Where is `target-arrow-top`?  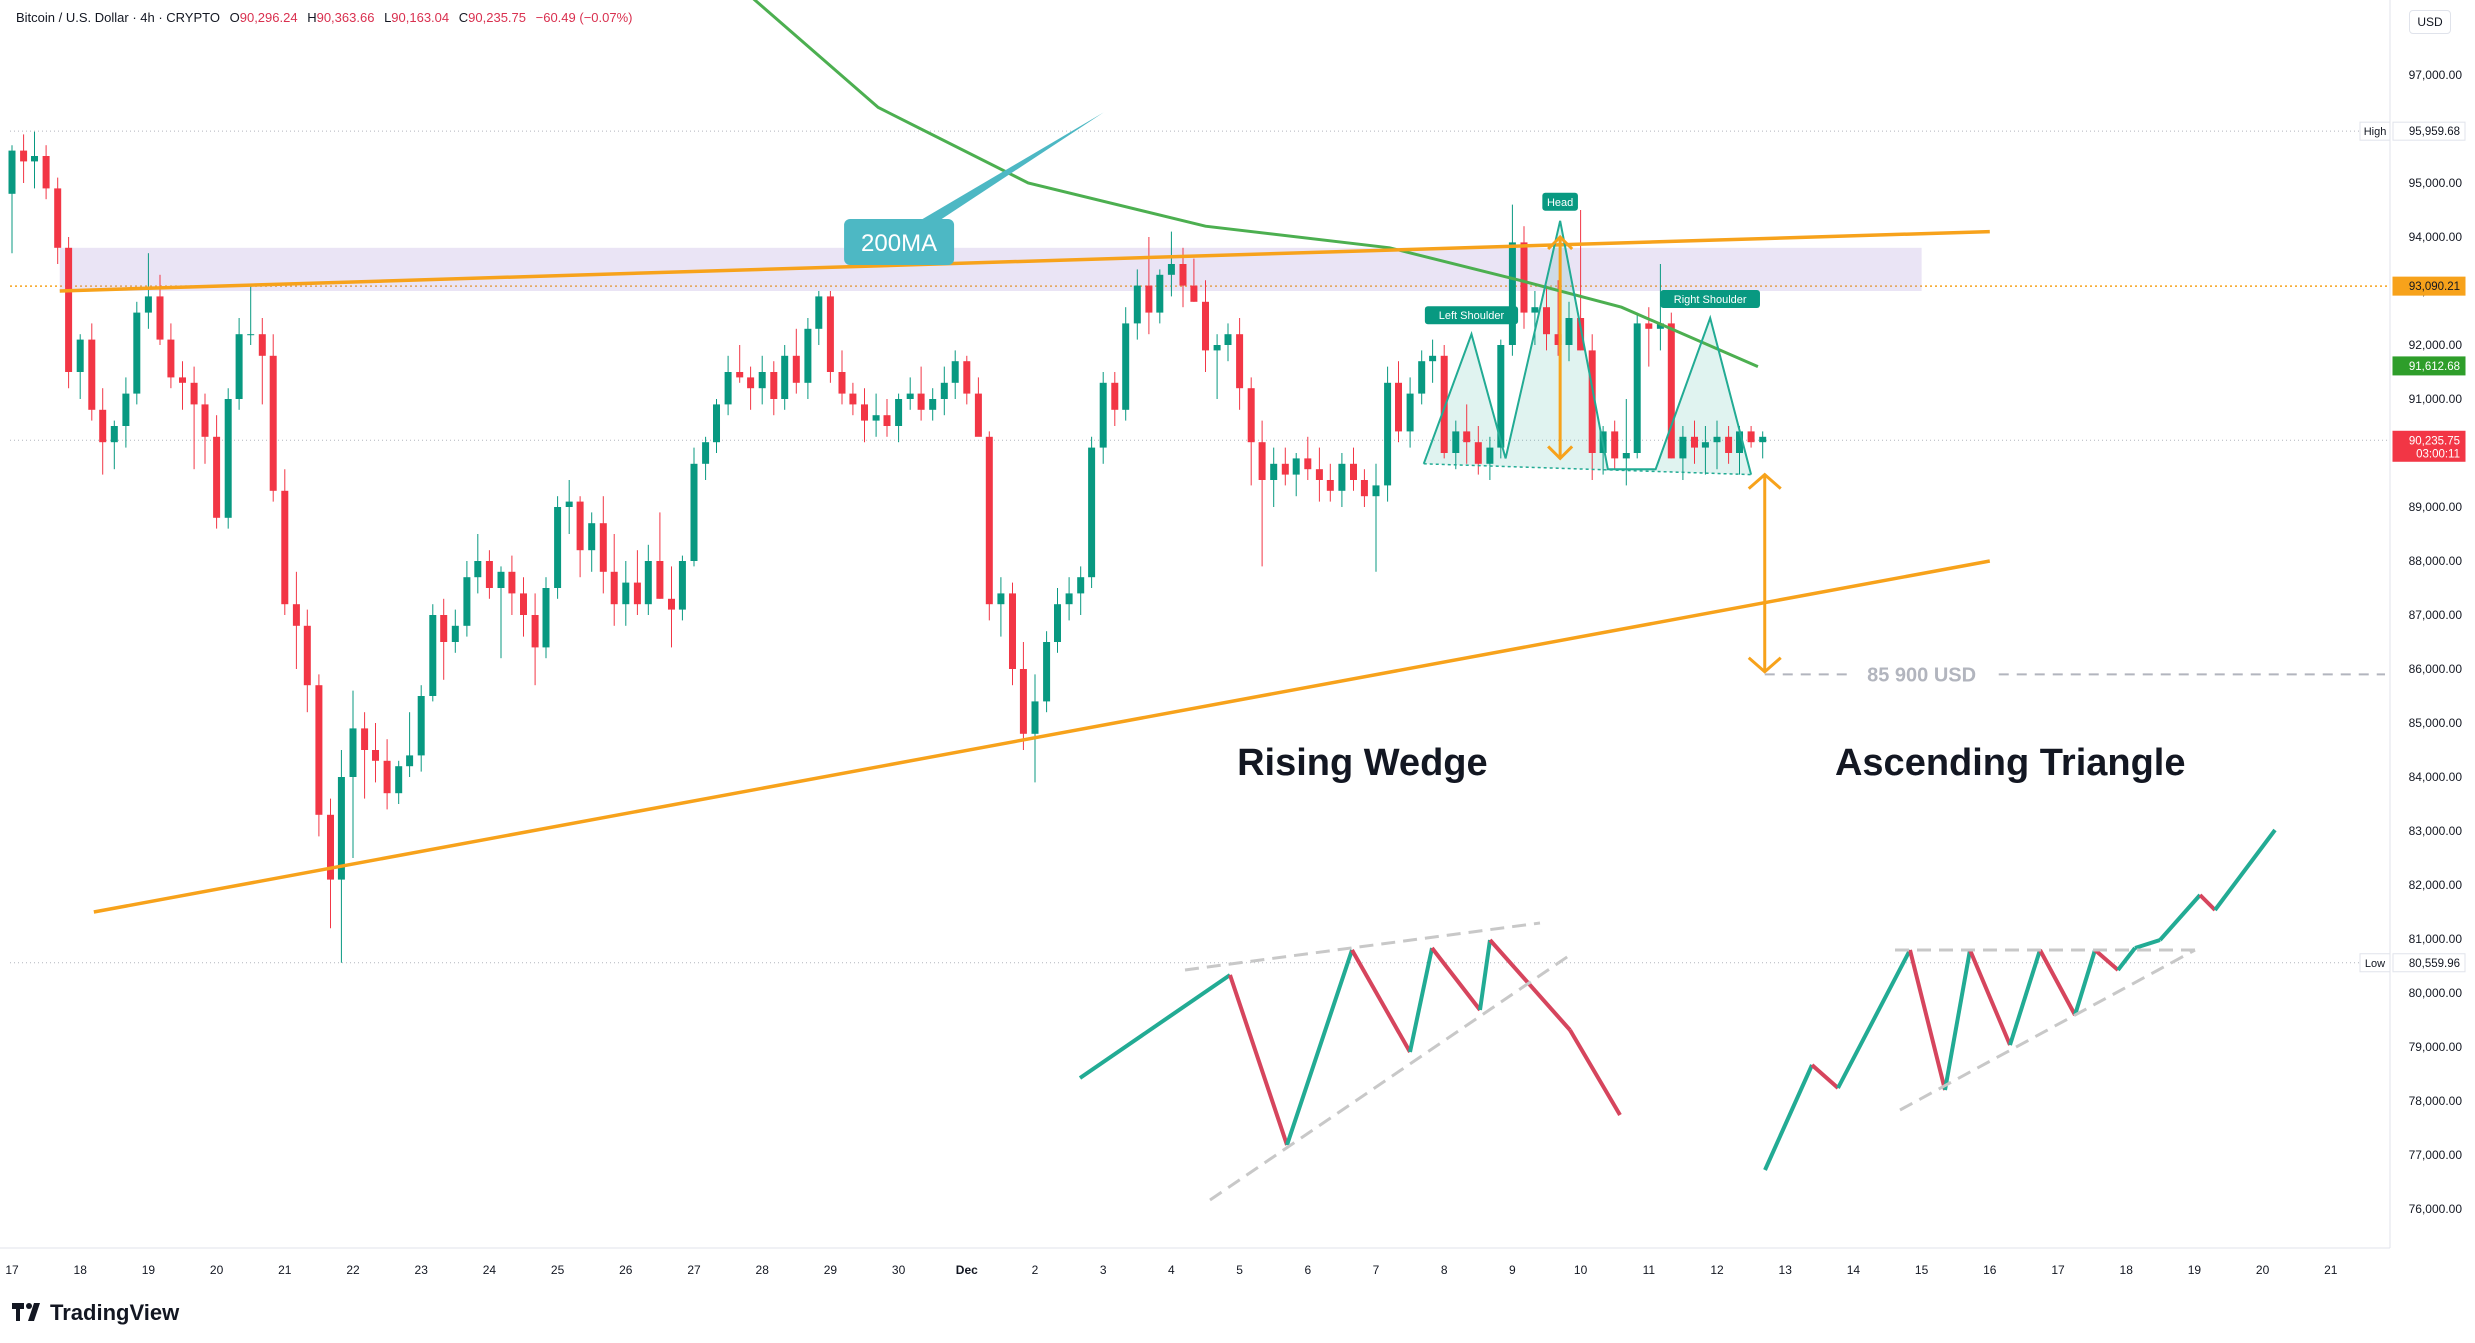 target-arrow-top is located at coordinates (1764, 481).